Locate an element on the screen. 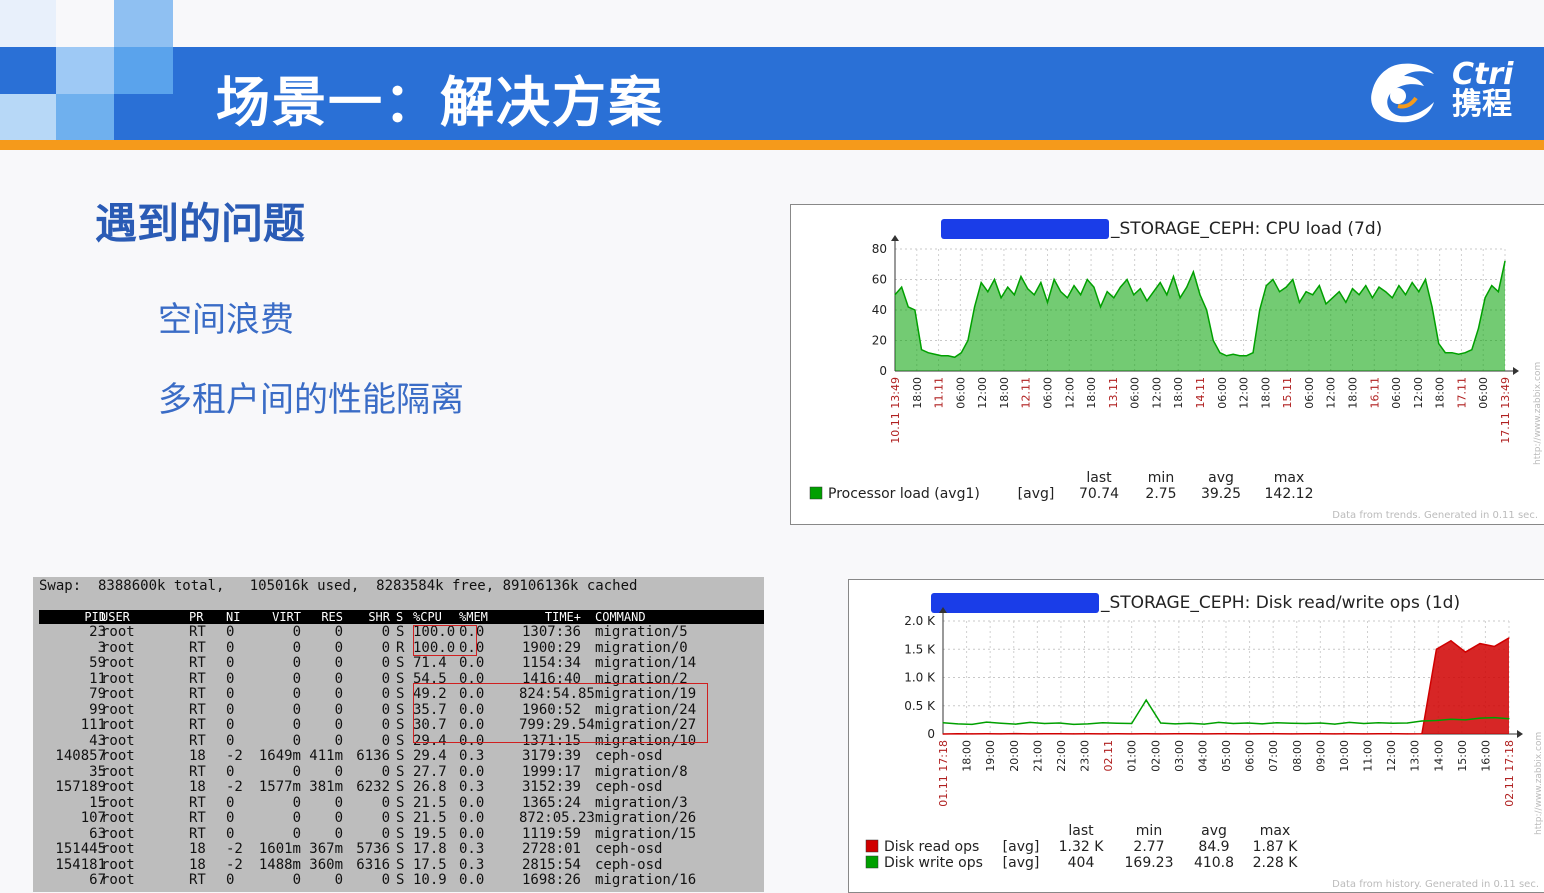 This screenshot has height=893, width=1544. logo-text-top: Ctri is located at coordinates (1483, 74).